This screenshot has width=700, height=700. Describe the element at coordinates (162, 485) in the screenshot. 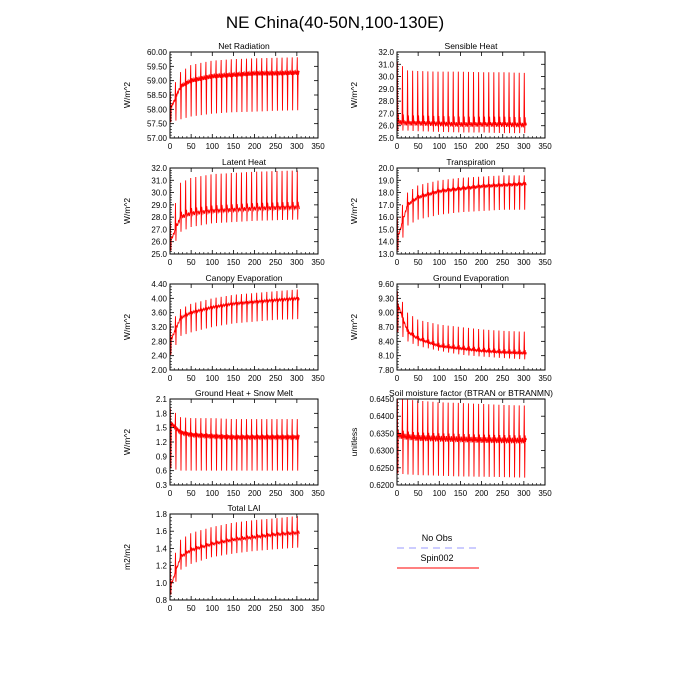

I see `y-tick-label: 0.3` at that location.